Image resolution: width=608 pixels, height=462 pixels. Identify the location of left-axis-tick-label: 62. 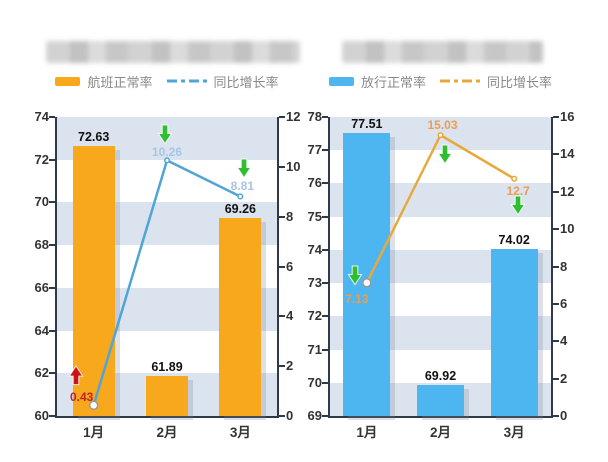
(41, 373).